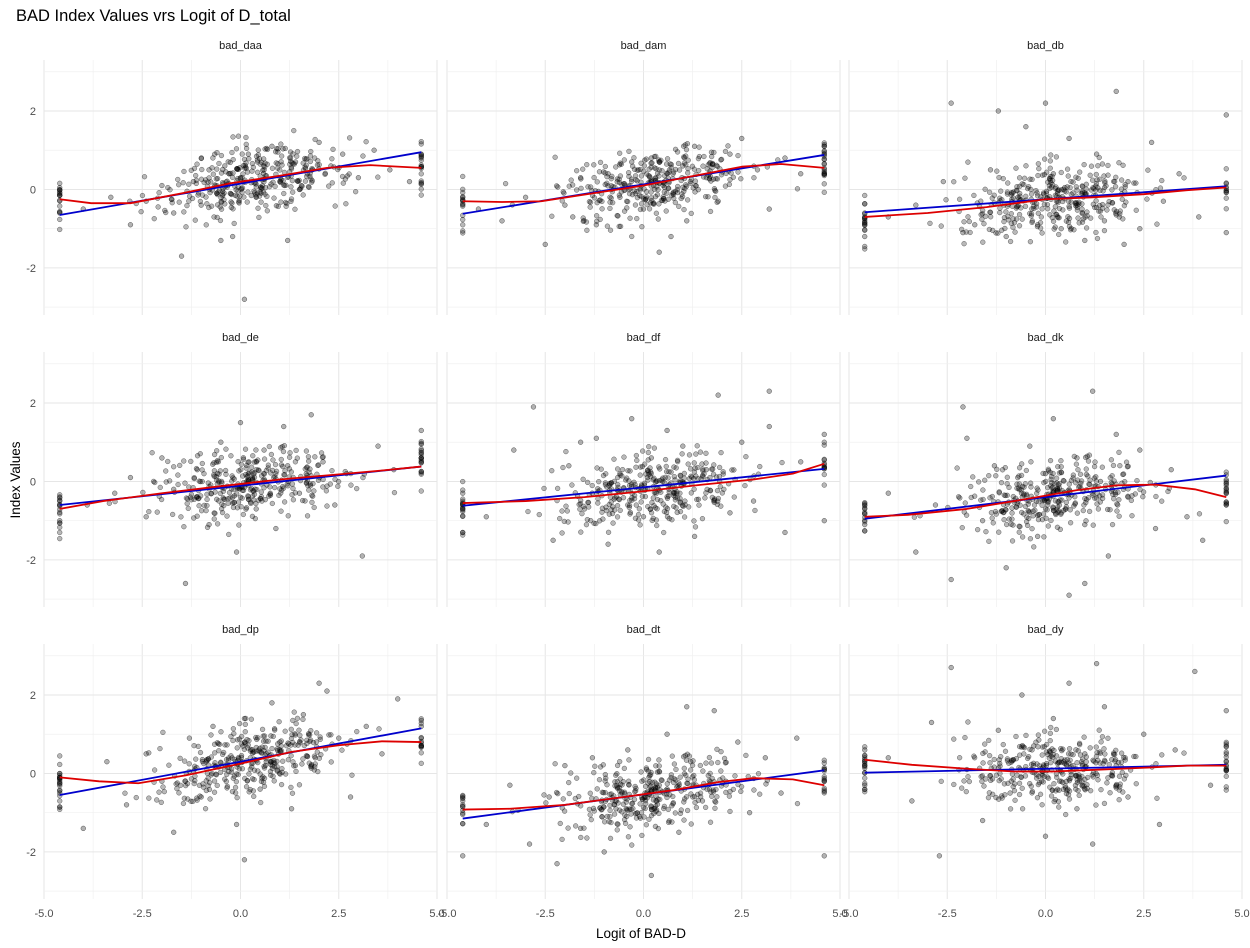  I want to click on facet-strip-label: bad_df, so click(644, 338).